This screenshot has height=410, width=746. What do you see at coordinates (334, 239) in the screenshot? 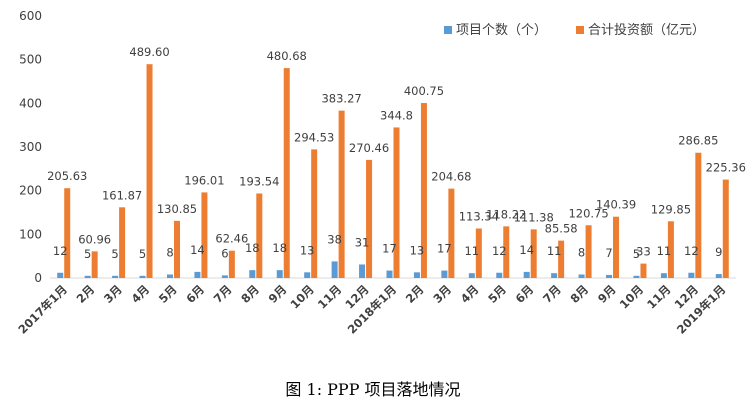
I see `data-label-project-count: 38` at bounding box center [334, 239].